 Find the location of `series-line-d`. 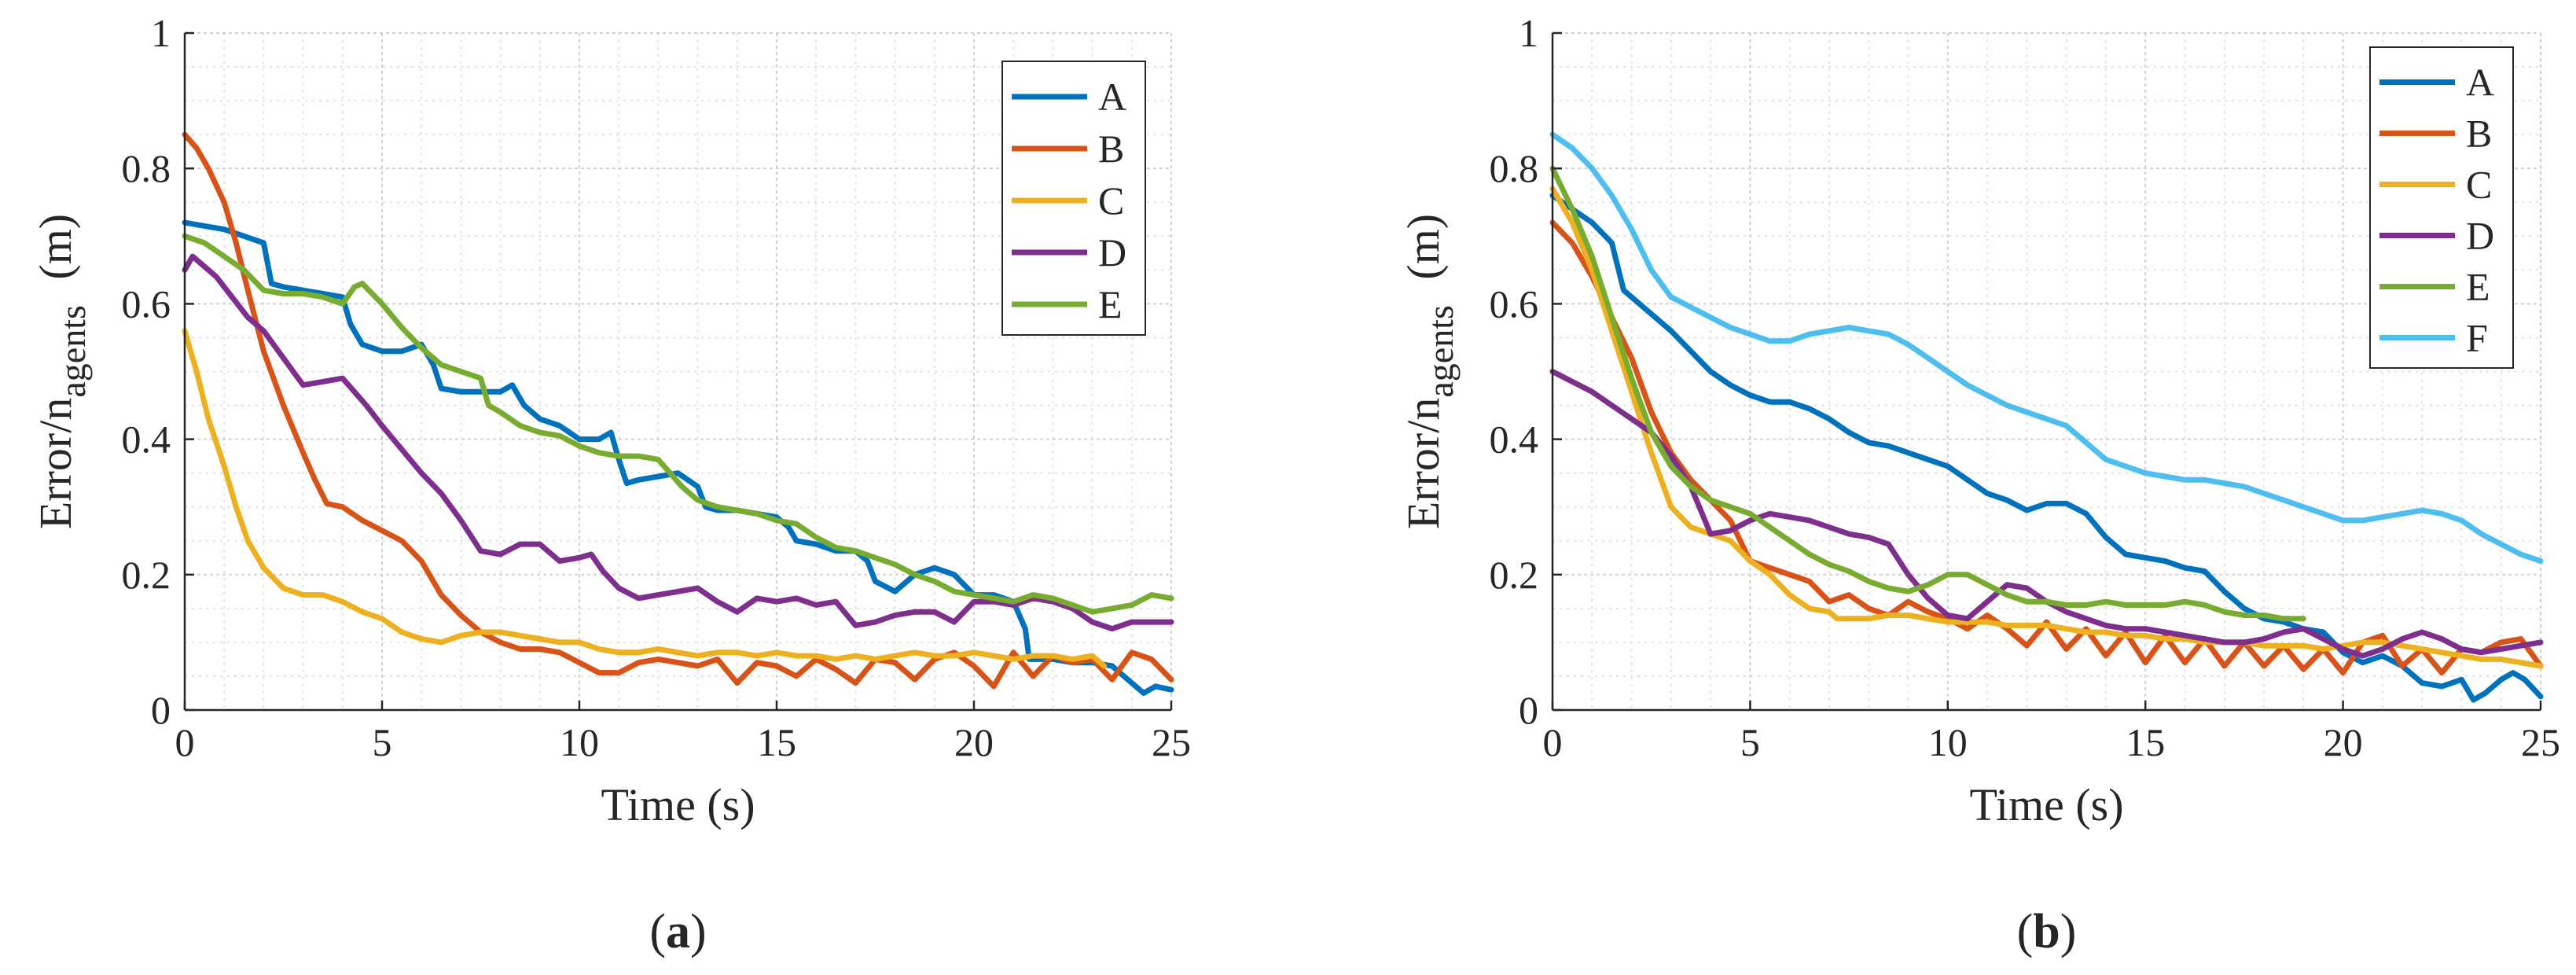

series-line-d is located at coordinates (678, 442).